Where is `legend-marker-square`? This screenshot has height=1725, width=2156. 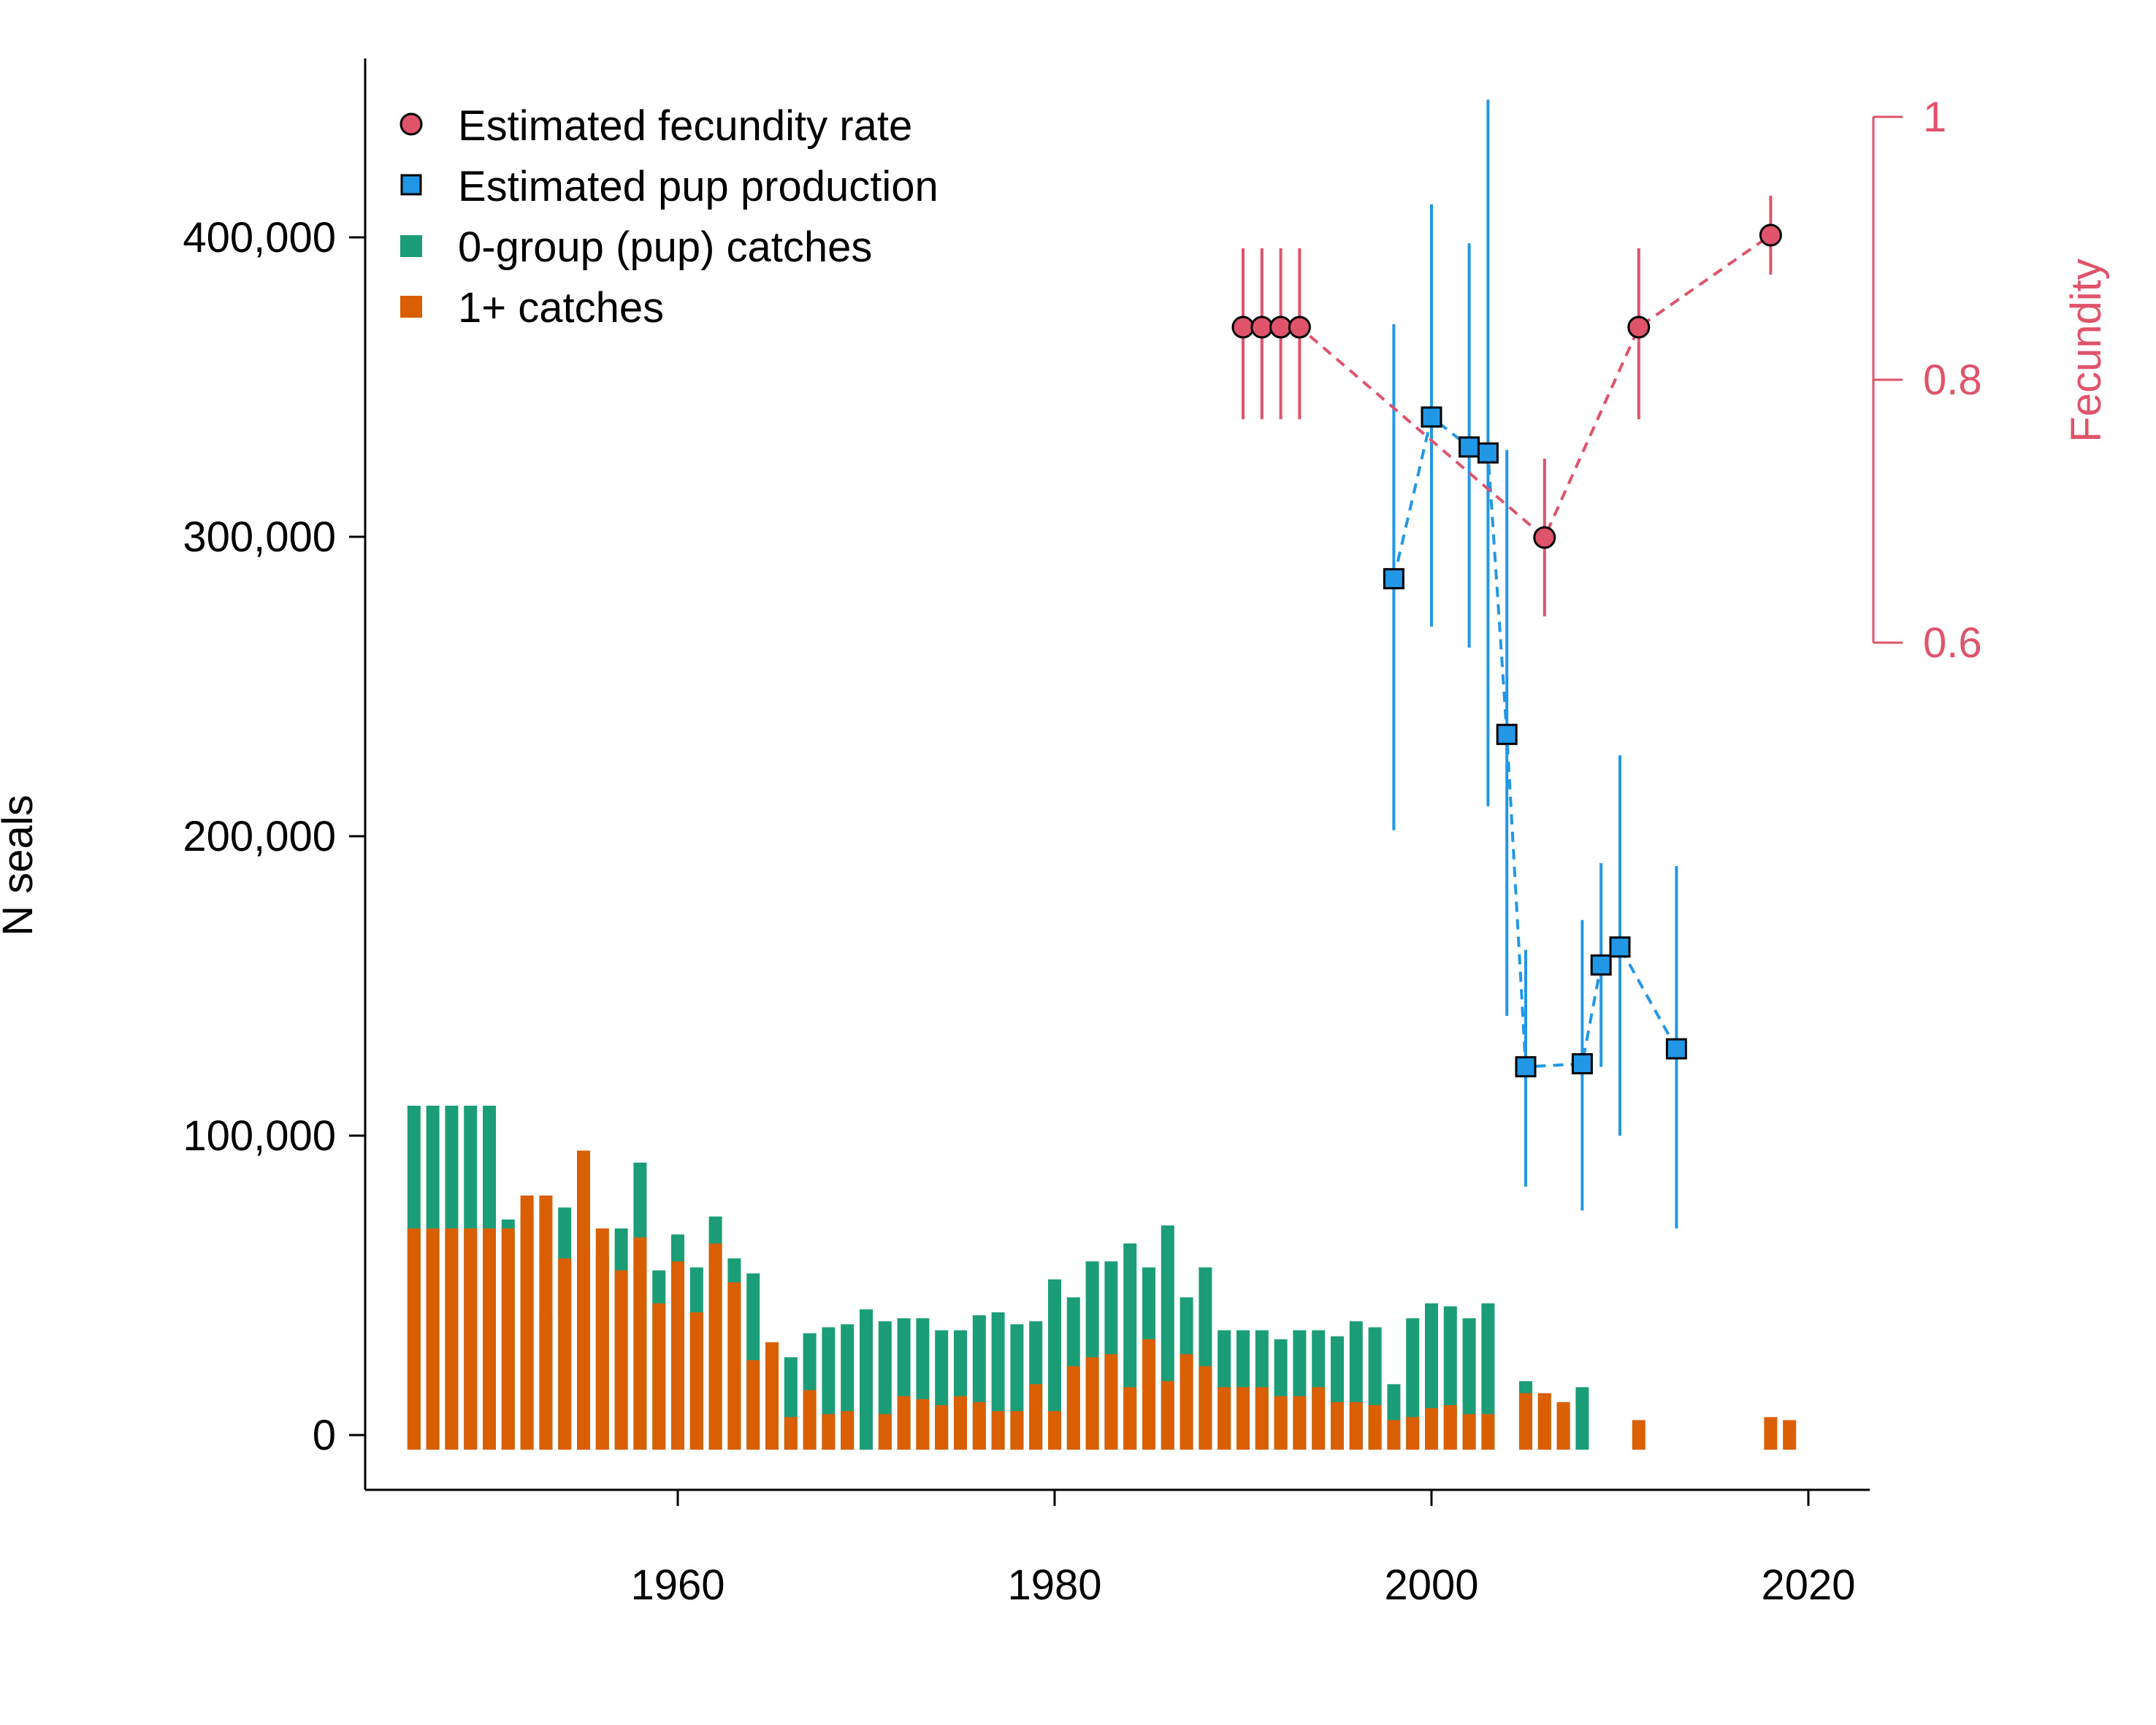 legend-marker-square is located at coordinates (411, 185).